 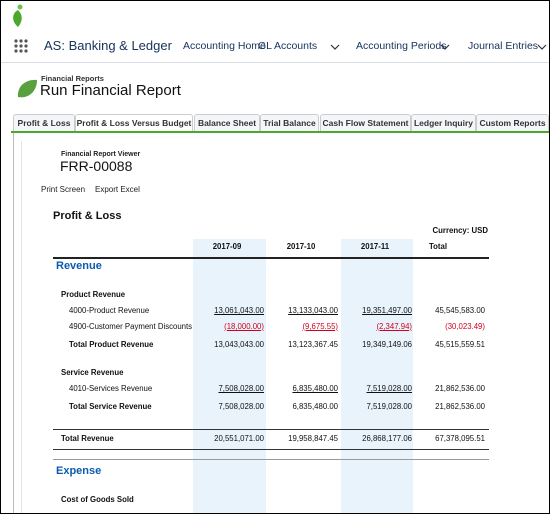 I want to click on app-name: AS: Banking & Ledger, so click(x=108, y=45).